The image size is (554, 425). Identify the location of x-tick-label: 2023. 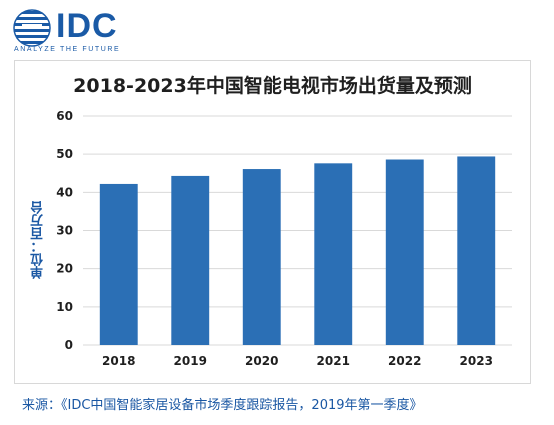
(476, 361).